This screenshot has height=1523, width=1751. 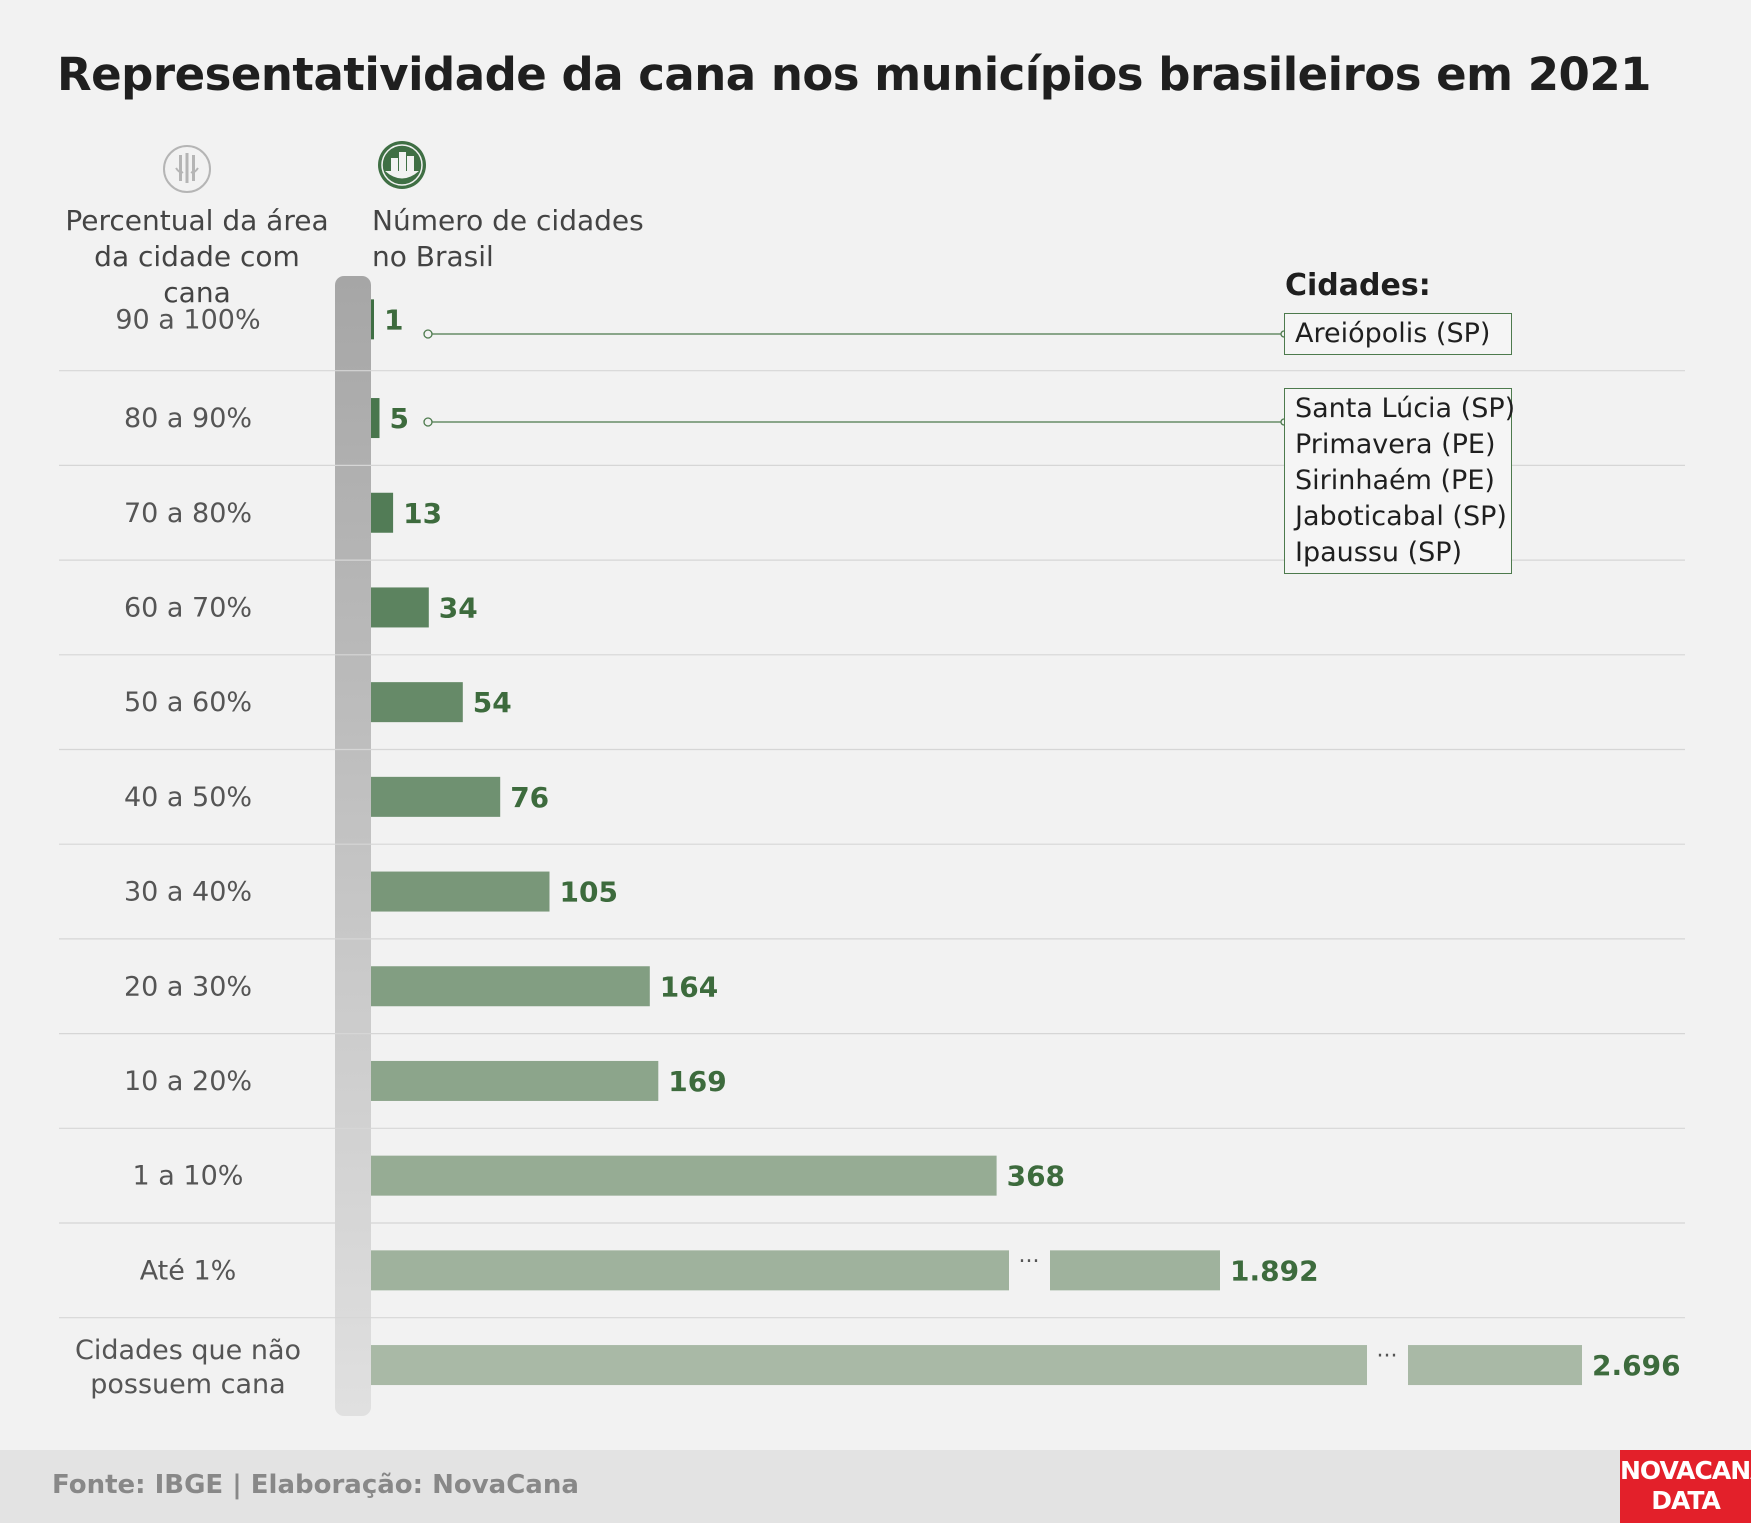 What do you see at coordinates (402, 165) in the screenshot?
I see `city-icon` at bounding box center [402, 165].